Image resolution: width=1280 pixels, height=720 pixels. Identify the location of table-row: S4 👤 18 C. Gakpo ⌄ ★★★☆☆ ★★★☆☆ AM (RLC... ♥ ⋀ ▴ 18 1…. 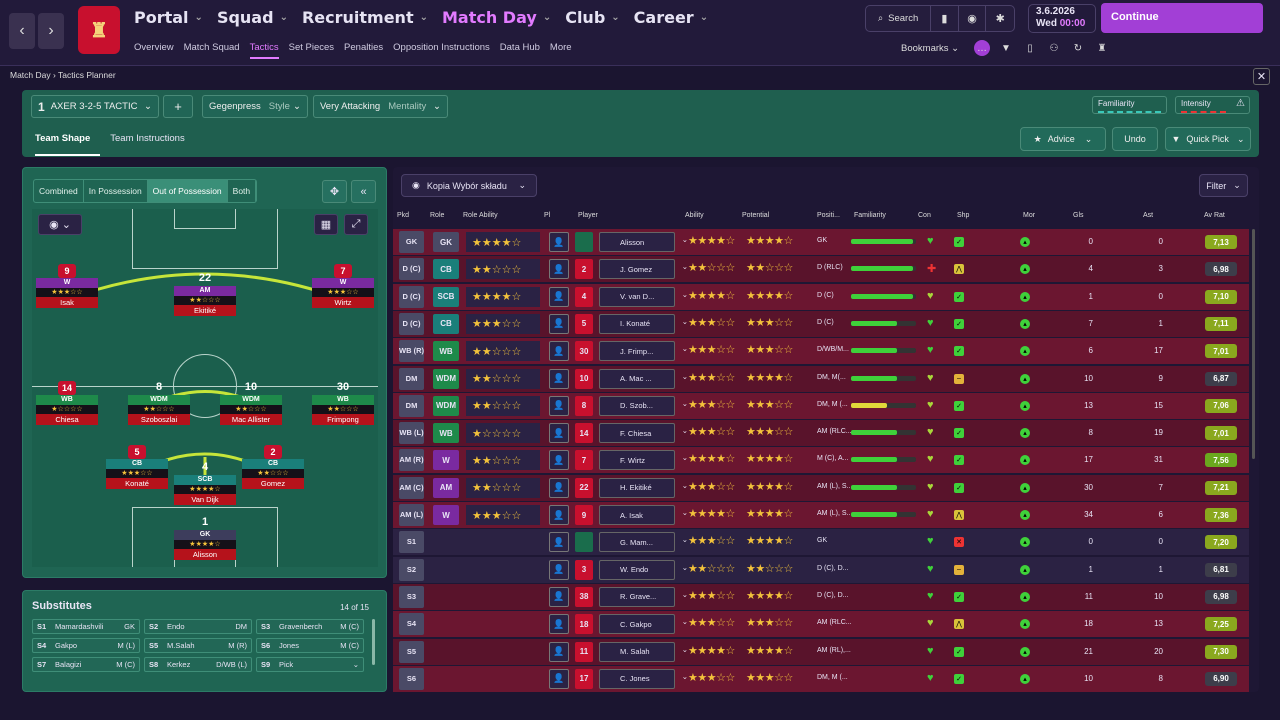
(821, 624).